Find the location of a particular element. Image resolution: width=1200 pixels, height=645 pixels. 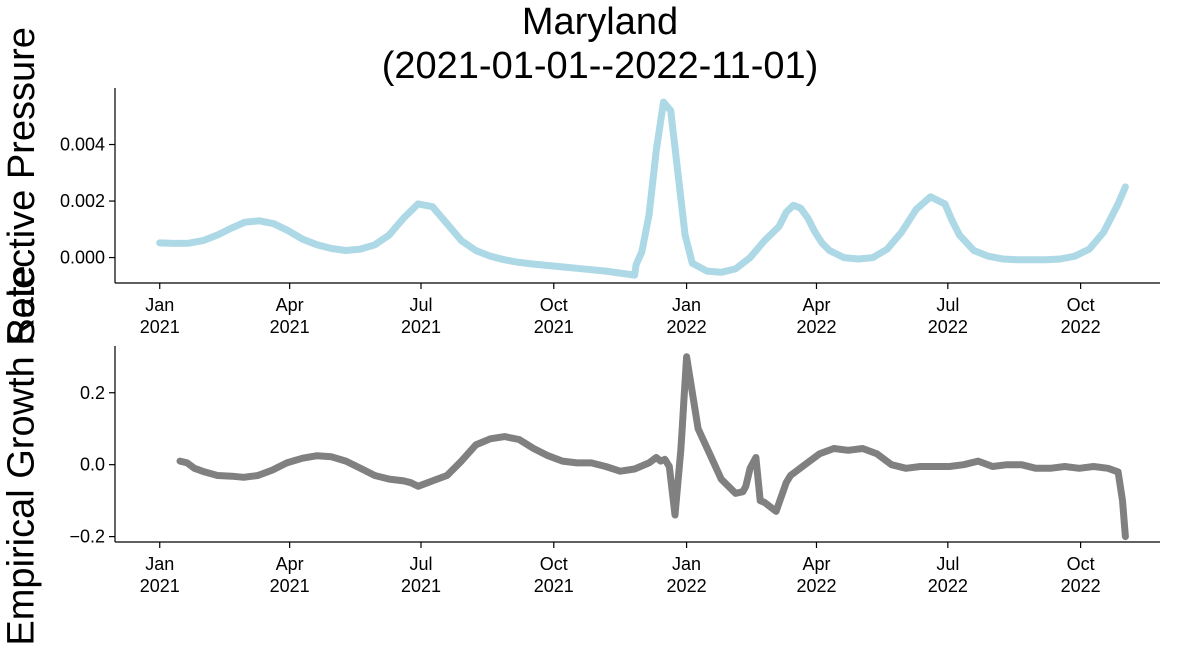

chart-title-line2: (2021-01-01--2022-11-01) is located at coordinates (600, 66).